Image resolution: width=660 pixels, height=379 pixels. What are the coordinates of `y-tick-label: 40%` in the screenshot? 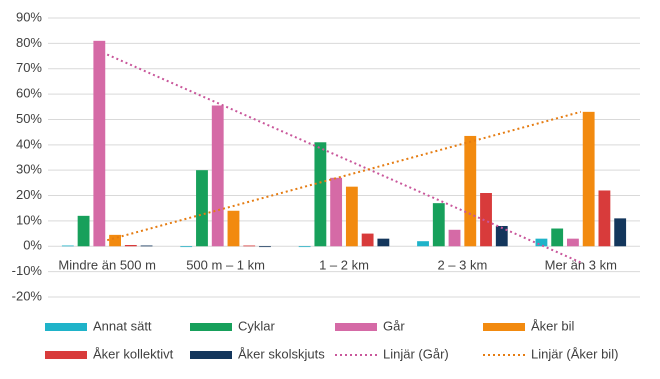 It's located at (29, 143).